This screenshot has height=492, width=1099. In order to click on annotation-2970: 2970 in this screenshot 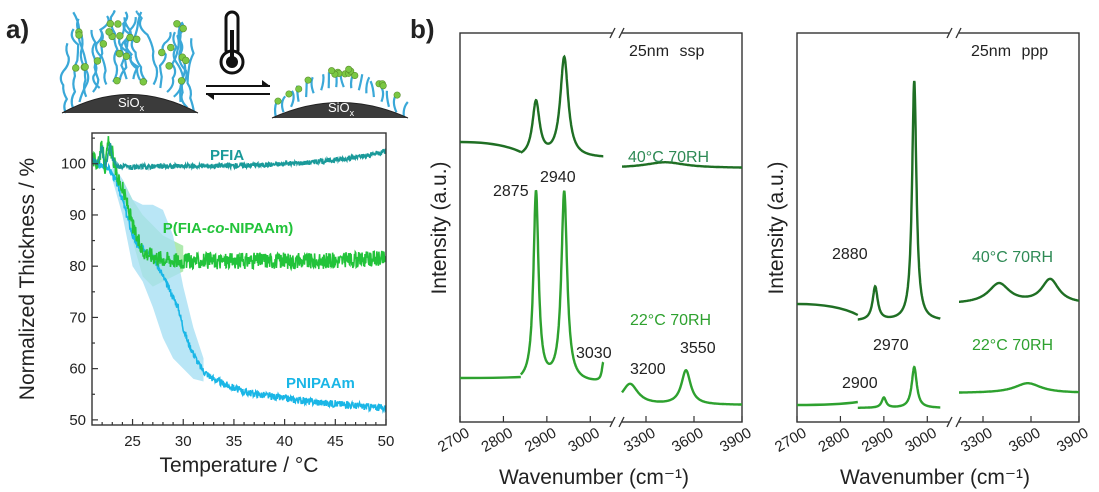, I will do `click(891, 345)`.